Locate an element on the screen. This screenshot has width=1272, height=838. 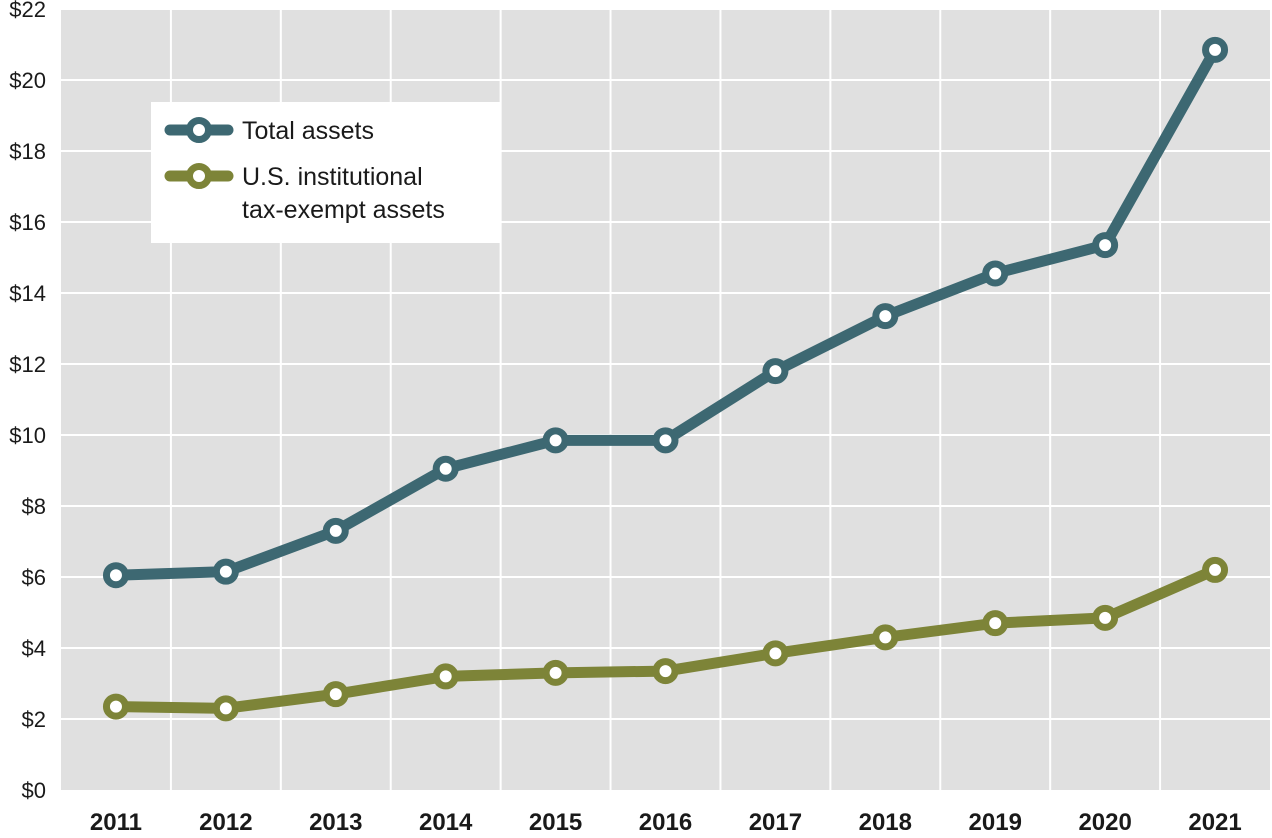
y-tick-label: $20 is located at coordinates (27, 80).